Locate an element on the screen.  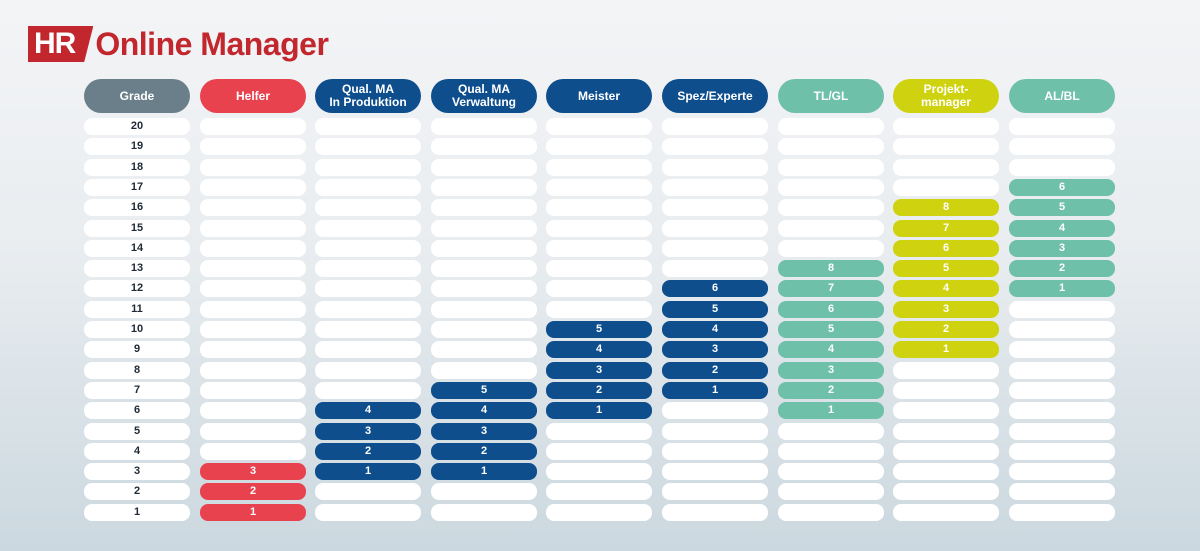
level-cell-helfer-grade-3: 3 is located at coordinates (253, 471).